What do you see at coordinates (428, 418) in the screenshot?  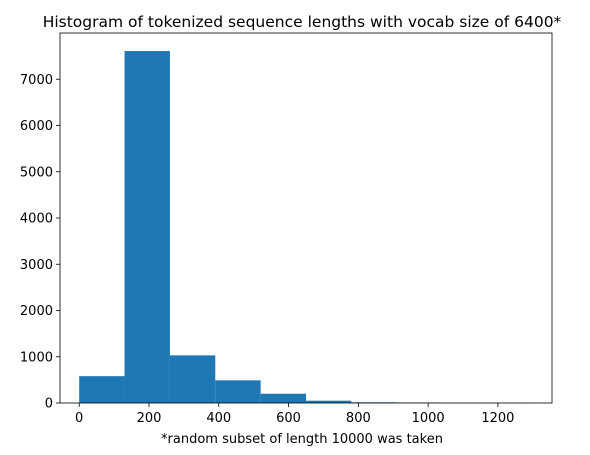 I see `x-tick-label-5: 1000` at bounding box center [428, 418].